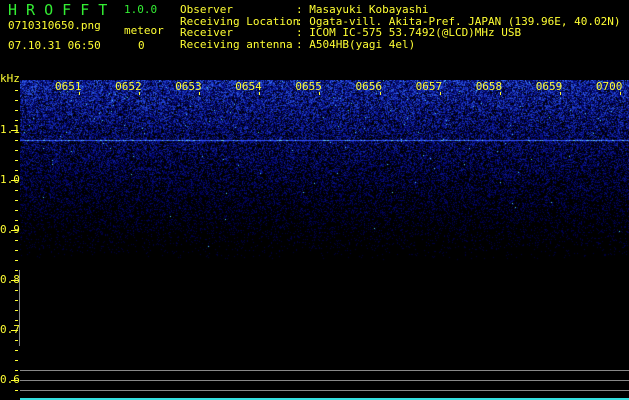 This screenshot has width=629, height=400. I want to click on file-datetime: 07.10.31 06:50, so click(54, 45).